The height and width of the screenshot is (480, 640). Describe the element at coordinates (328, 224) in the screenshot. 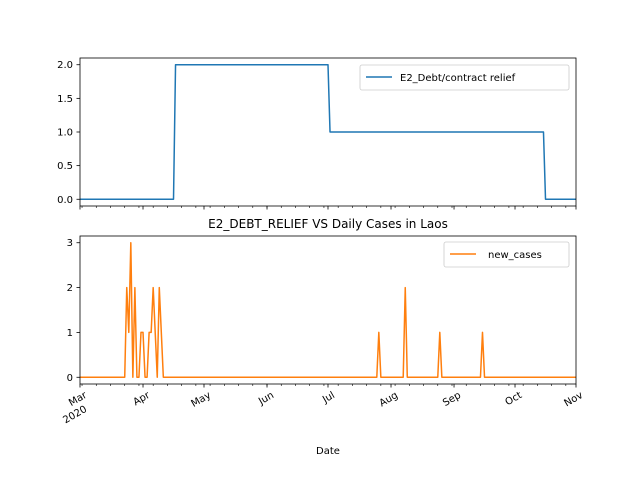

I see `bottom-plot-title: E2_DEBT_RELIEF VS Daily Cases in Laos` at that location.